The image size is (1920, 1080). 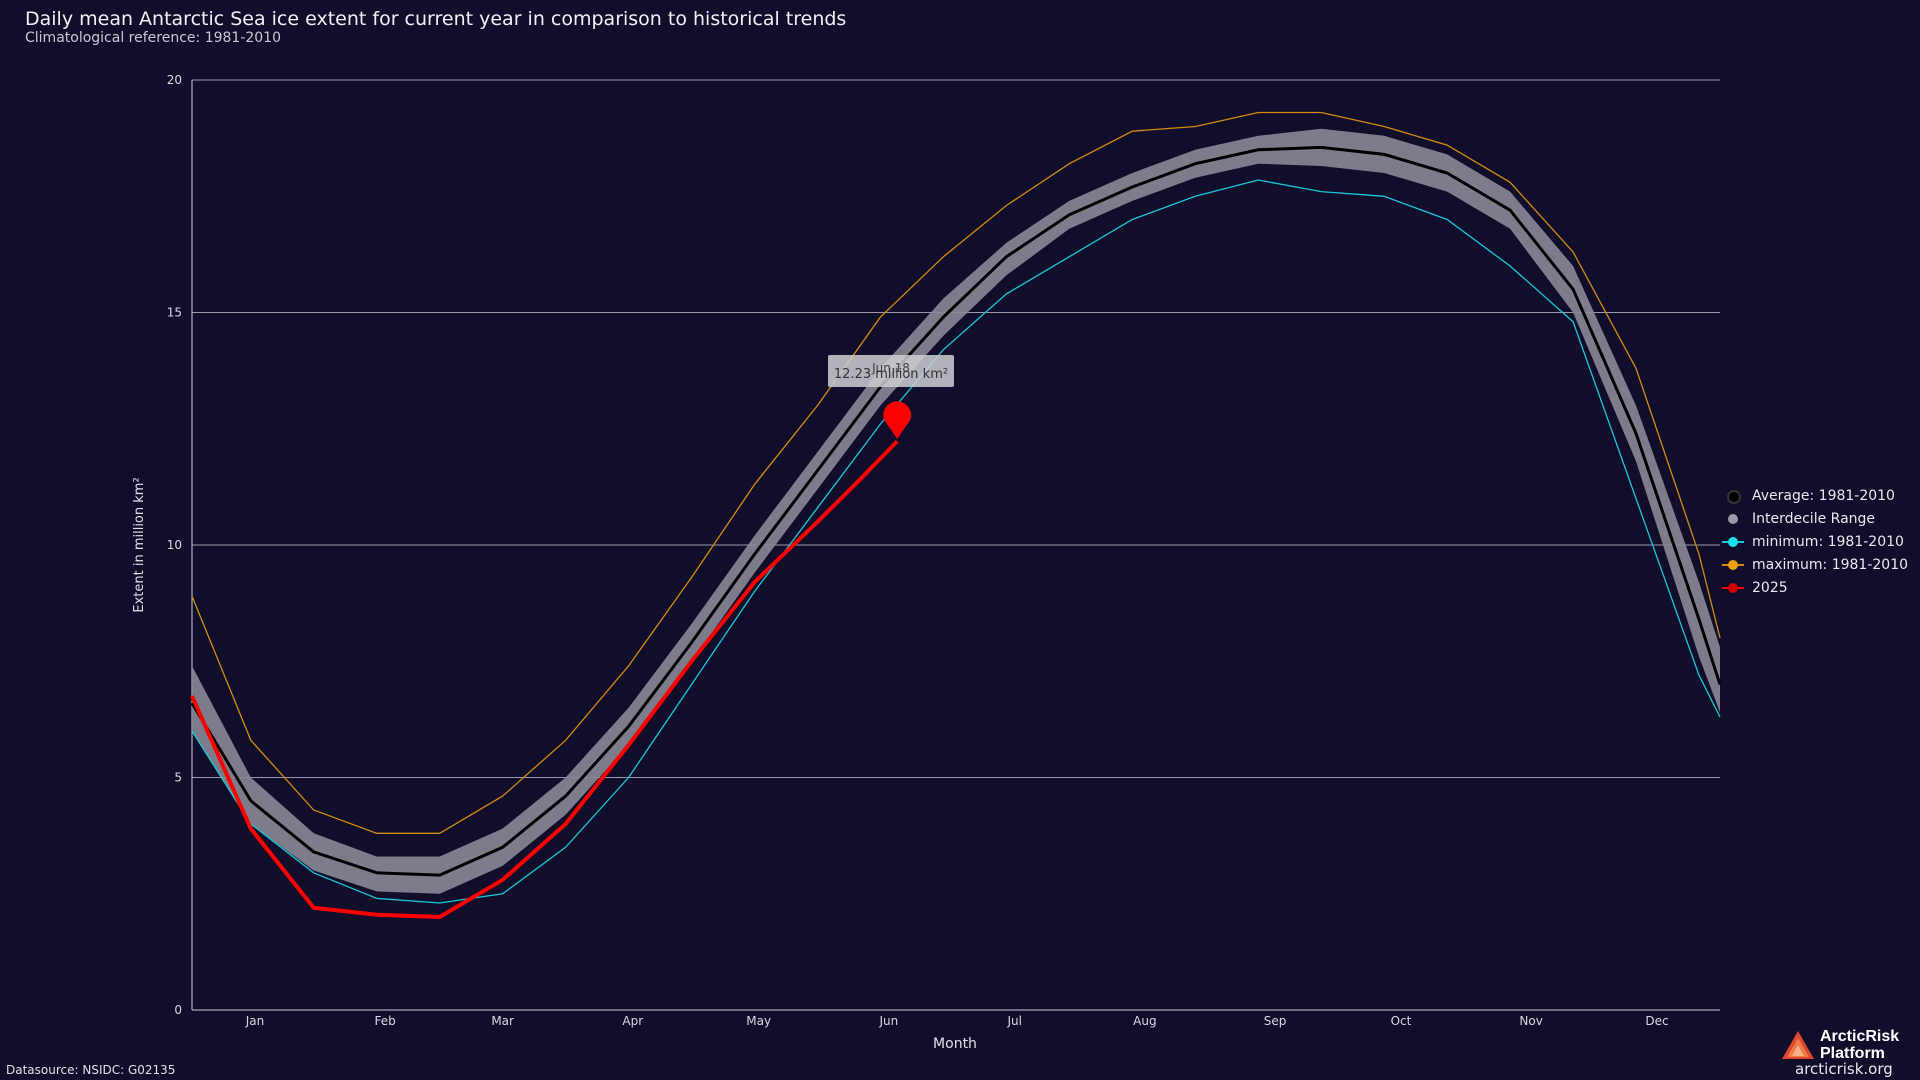 I want to click on arcticrisk-logo: ArcticRisk Platform, so click(x=1839, y=1045).